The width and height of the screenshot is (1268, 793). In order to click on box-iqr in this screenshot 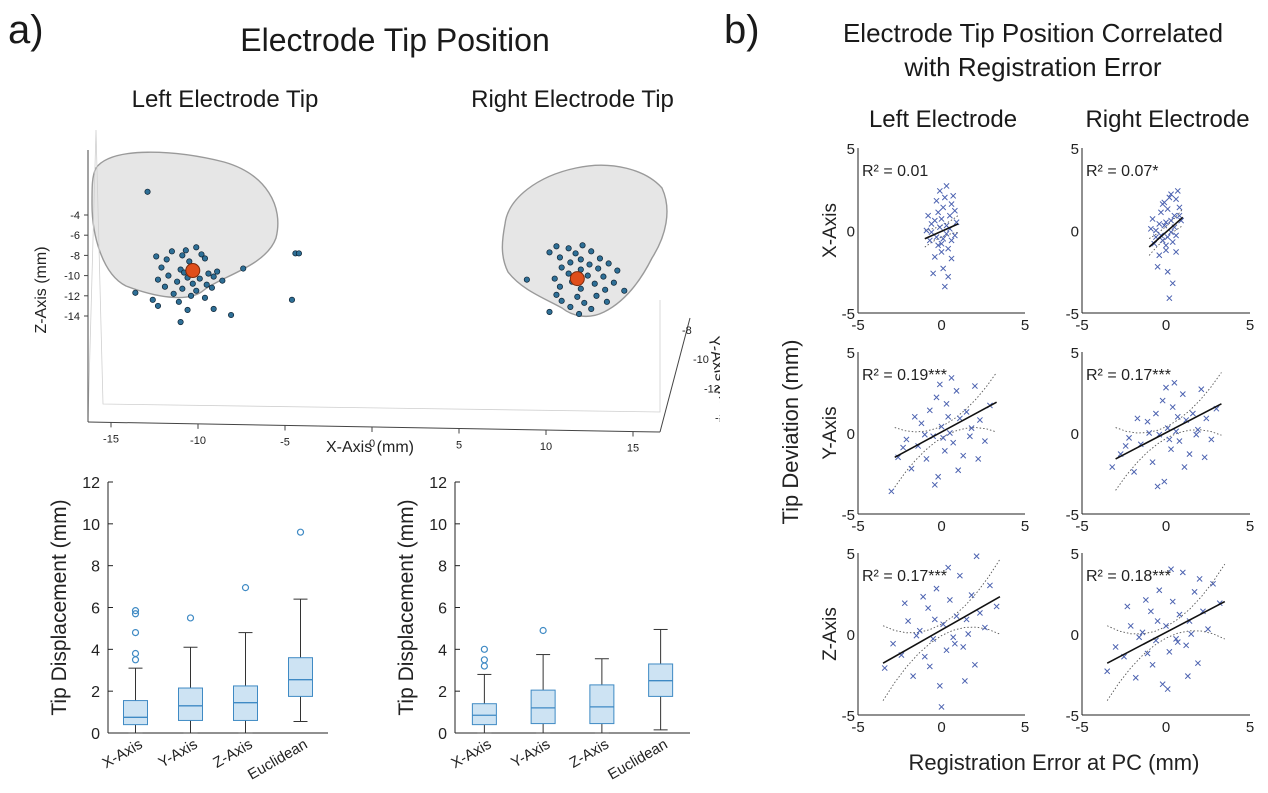, I will do `click(135, 713)`.